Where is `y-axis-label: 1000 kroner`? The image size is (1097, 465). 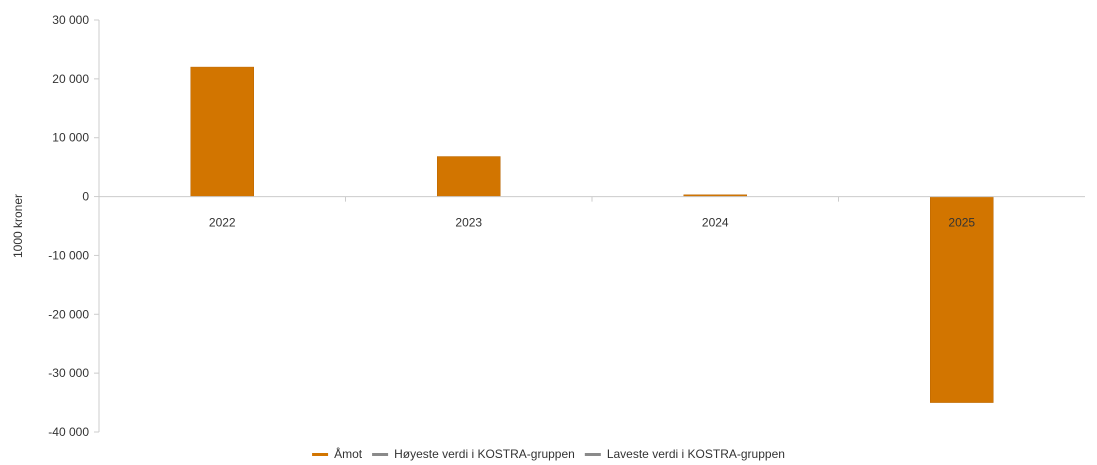 y-axis-label: 1000 kroner is located at coordinates (18, 226).